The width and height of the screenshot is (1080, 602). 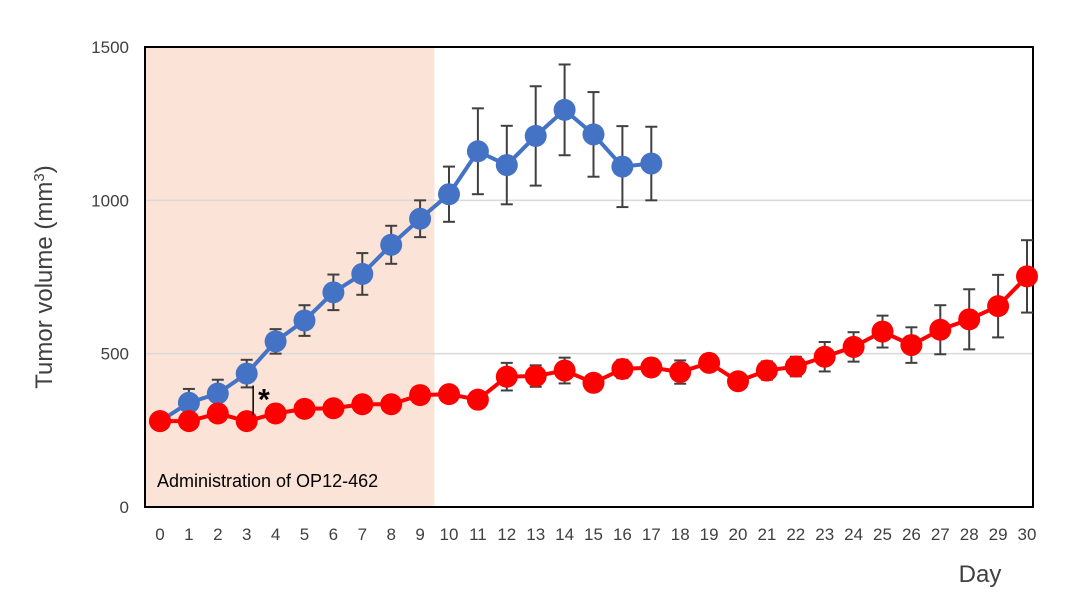 I want to click on x-tick-label: 11, so click(x=478, y=534).